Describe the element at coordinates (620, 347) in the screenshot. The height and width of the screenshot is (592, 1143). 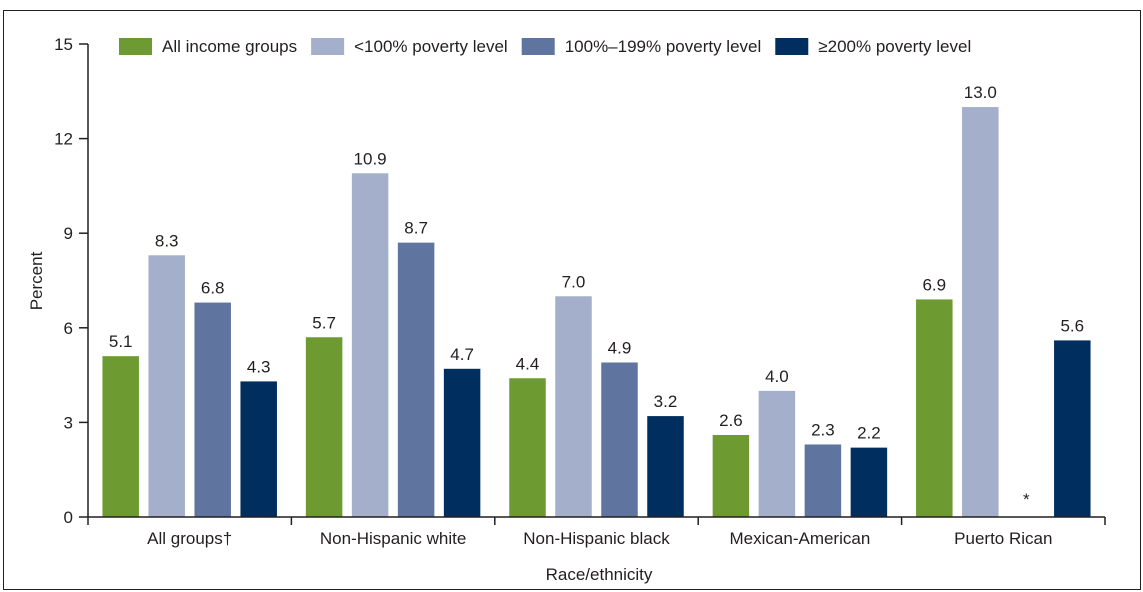
I see `data-label: 4.9` at that location.